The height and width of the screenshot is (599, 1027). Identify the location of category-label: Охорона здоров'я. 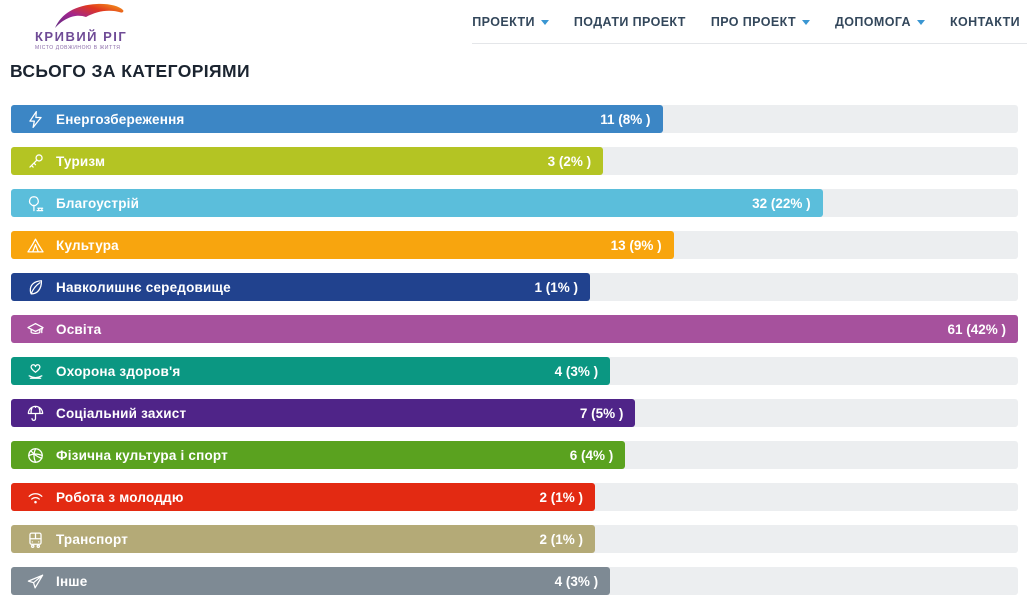
(118, 371).